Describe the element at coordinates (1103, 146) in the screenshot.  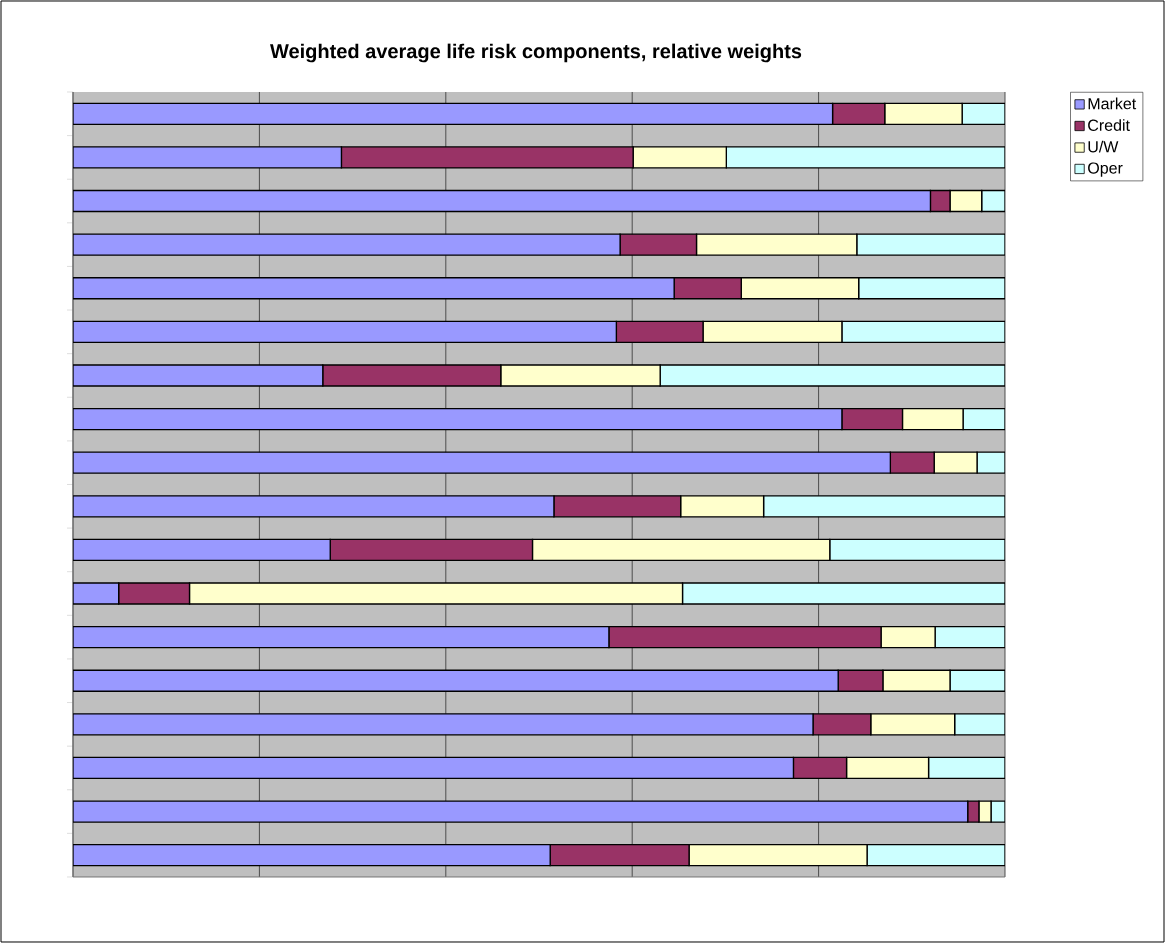
I see `legend-label: U/W` at that location.